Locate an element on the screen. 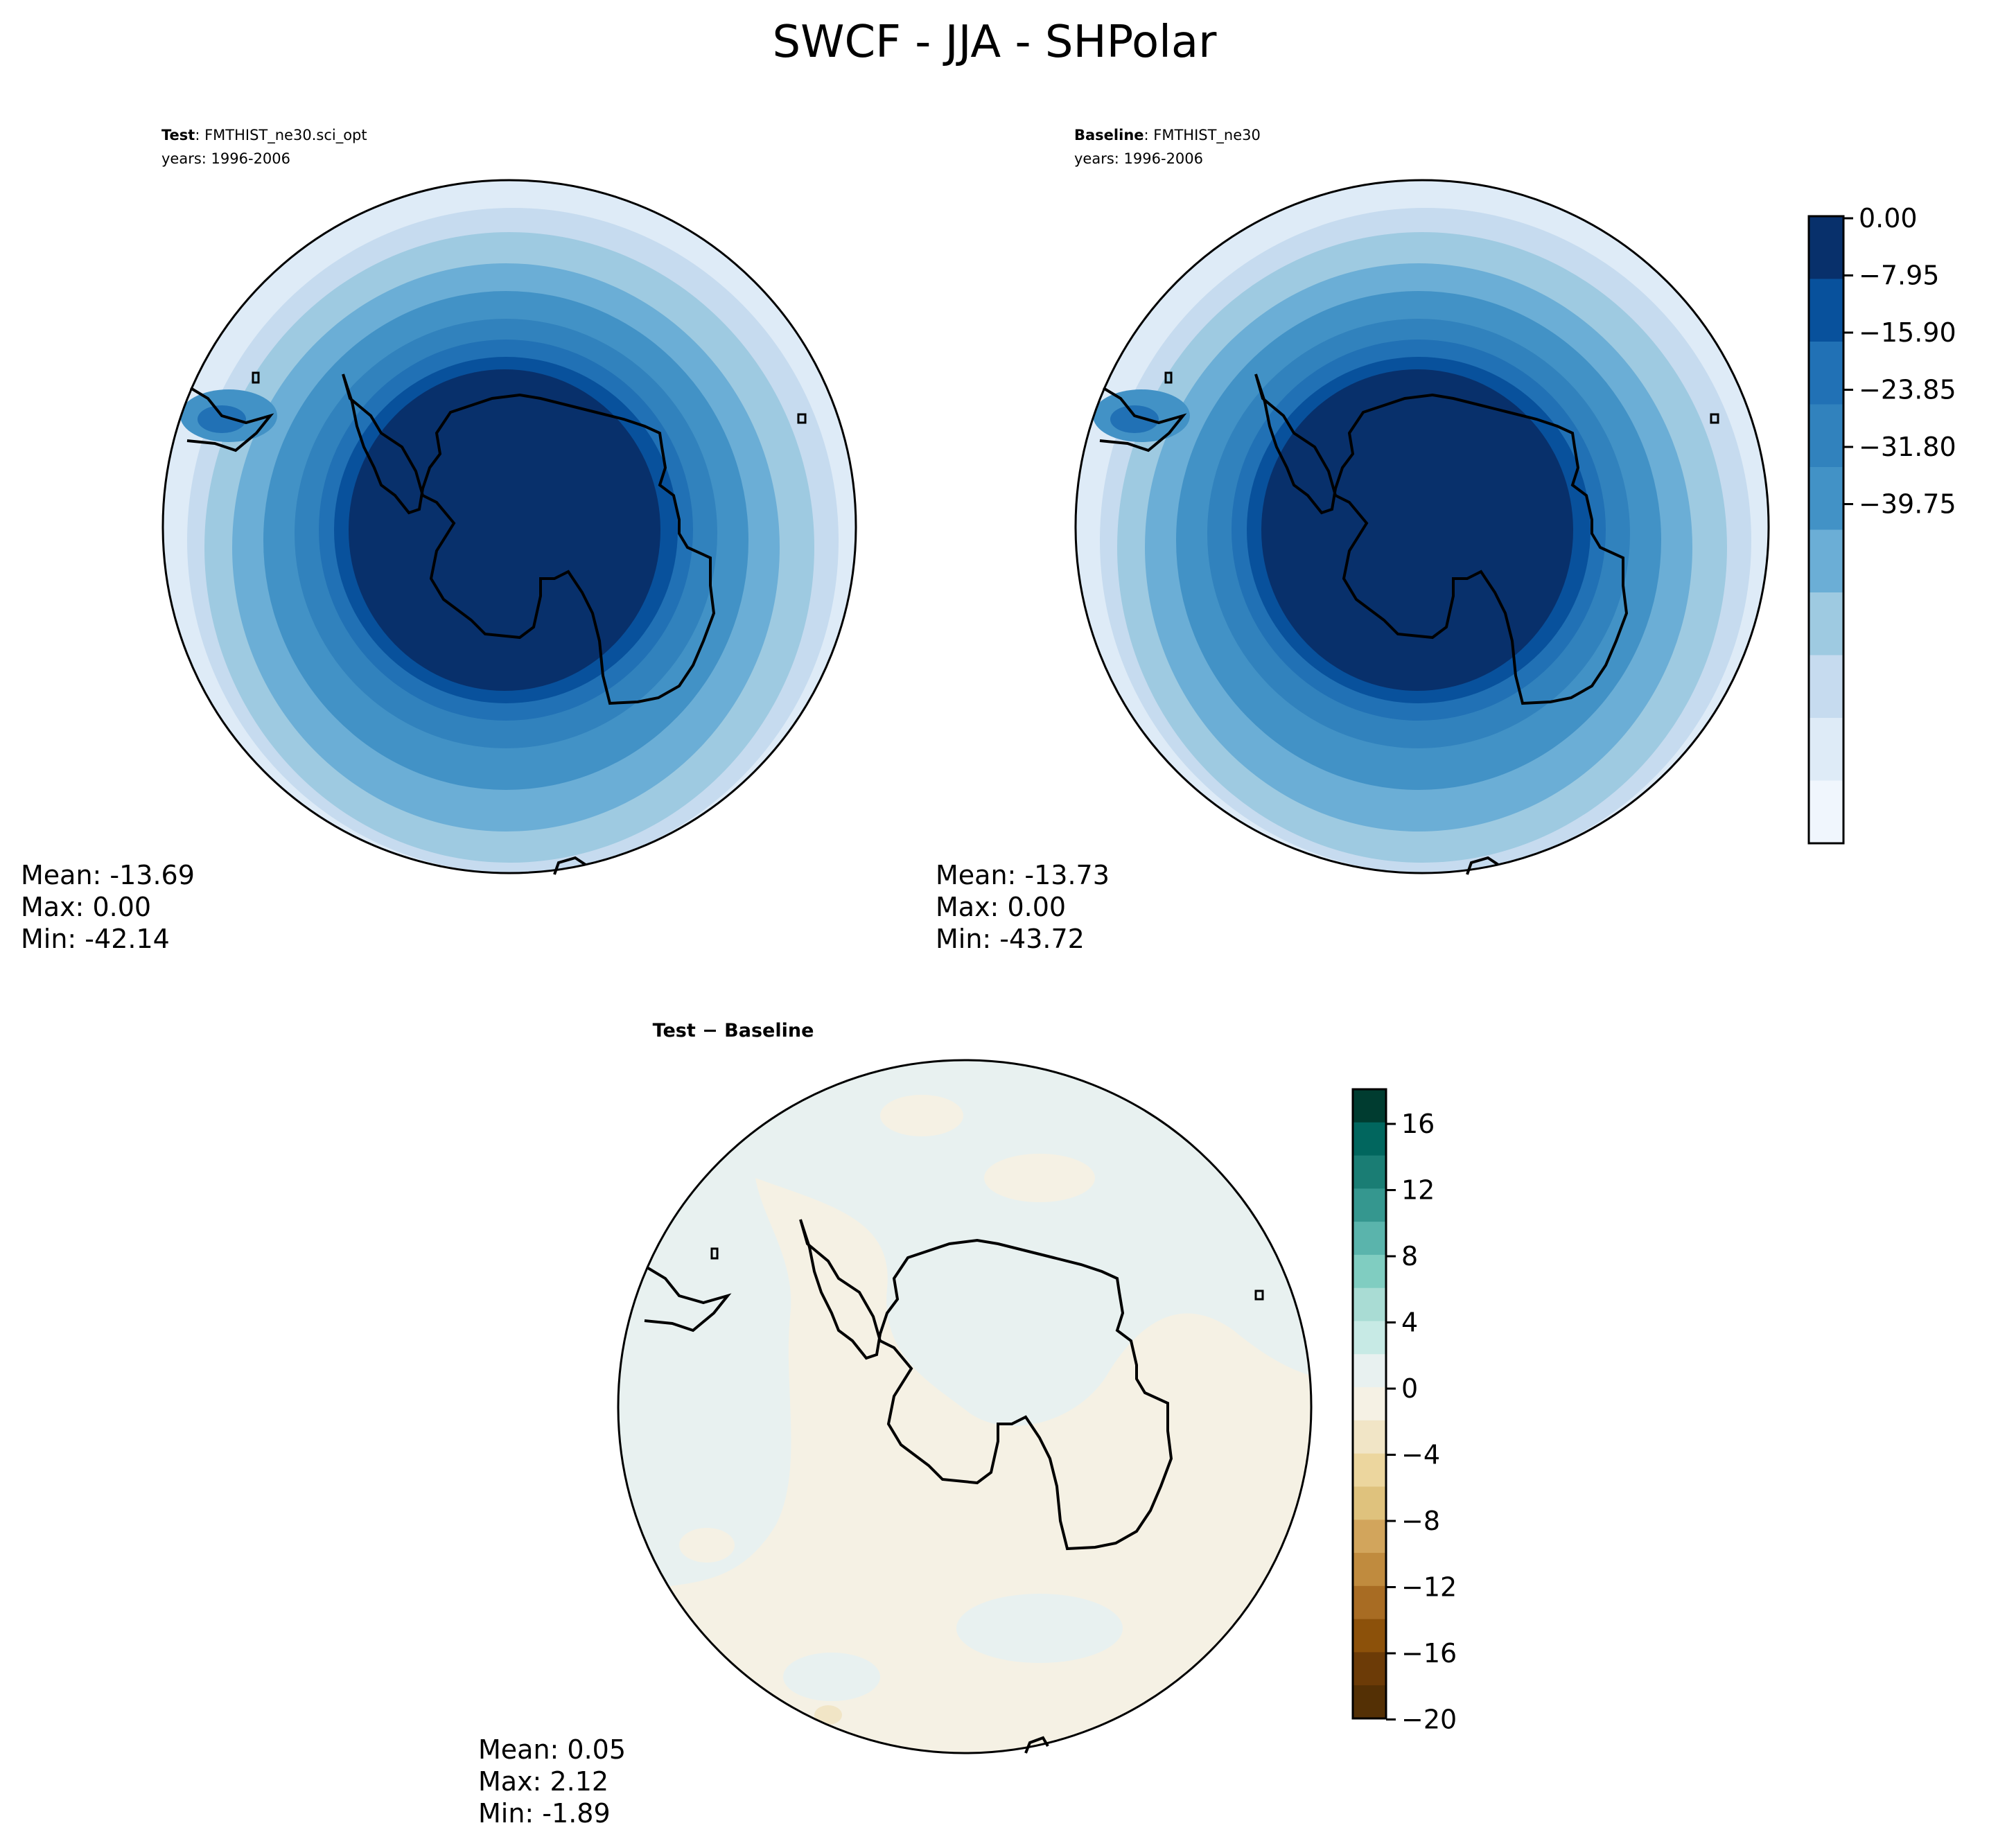  baseline-stat-mean: Mean: -13.73 is located at coordinates (1023, 875).